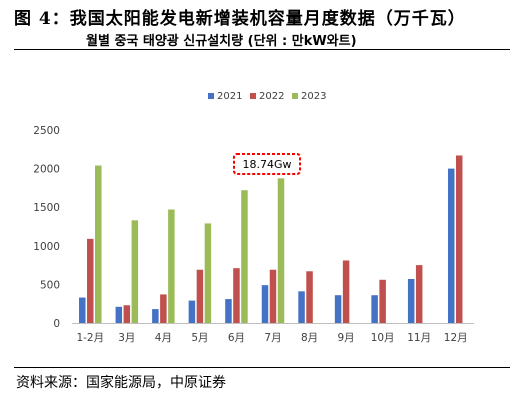 This screenshot has width=522, height=401. I want to click on bar-2023-1-2月, so click(98, 244).